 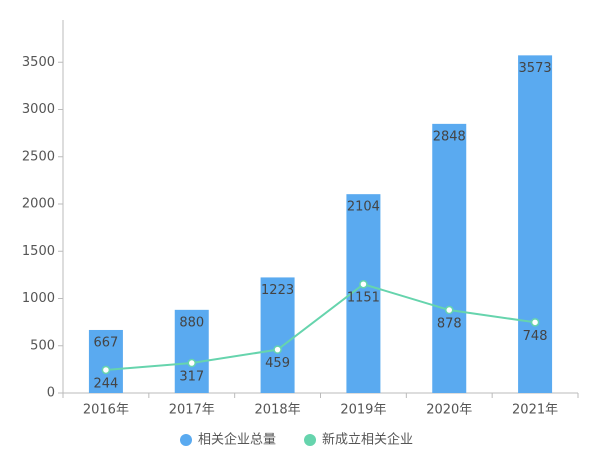 What do you see at coordinates (42, 345) in the screenshot?
I see `y-tick-label: 500` at bounding box center [42, 345].